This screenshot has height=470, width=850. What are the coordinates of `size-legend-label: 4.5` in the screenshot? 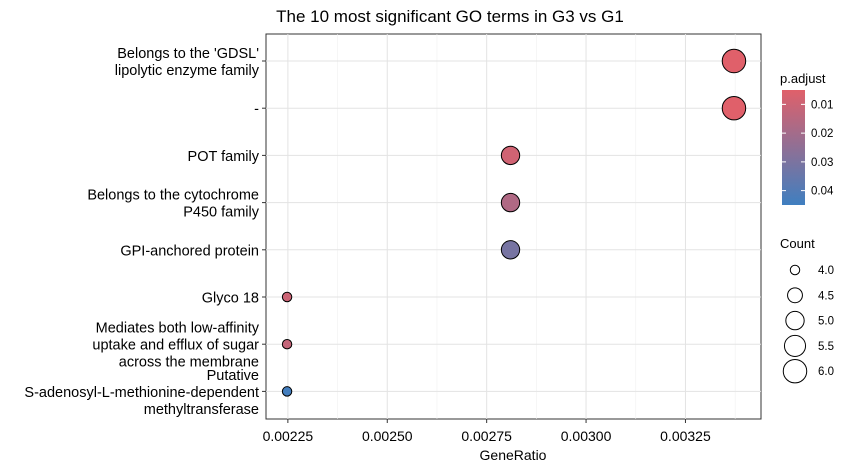 It's located at (826, 296).